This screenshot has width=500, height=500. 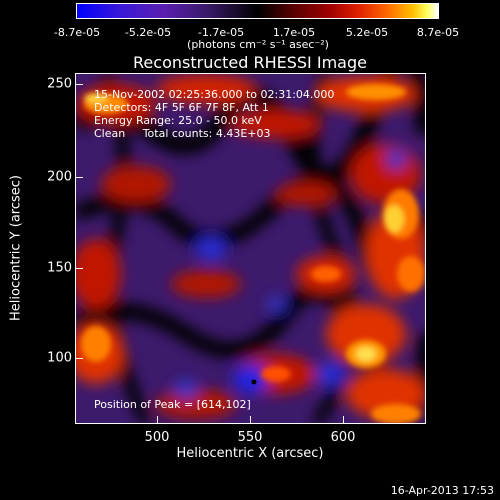 What do you see at coordinates (221, 32) in the screenshot?
I see `colorbar-tick: -1.7e-05` at bounding box center [221, 32].